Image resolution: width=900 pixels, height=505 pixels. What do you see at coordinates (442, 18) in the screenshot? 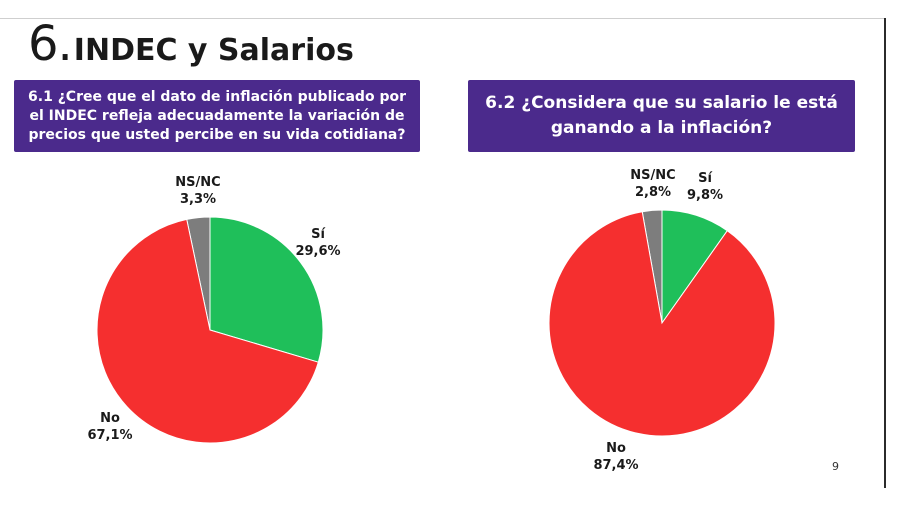
I see `top-divider` at bounding box center [442, 18].